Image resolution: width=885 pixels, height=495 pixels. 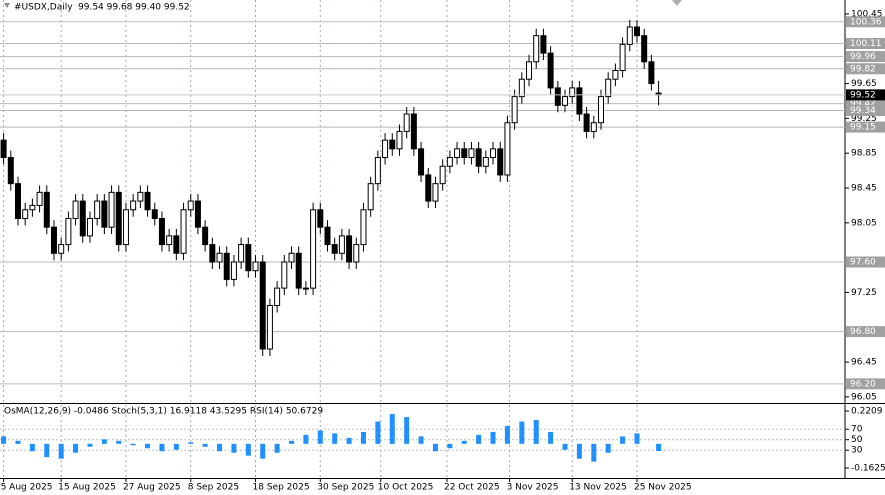 What do you see at coordinates (867, 411) in the screenshot?
I see `y-tick-label: 0.2209` at bounding box center [867, 411].